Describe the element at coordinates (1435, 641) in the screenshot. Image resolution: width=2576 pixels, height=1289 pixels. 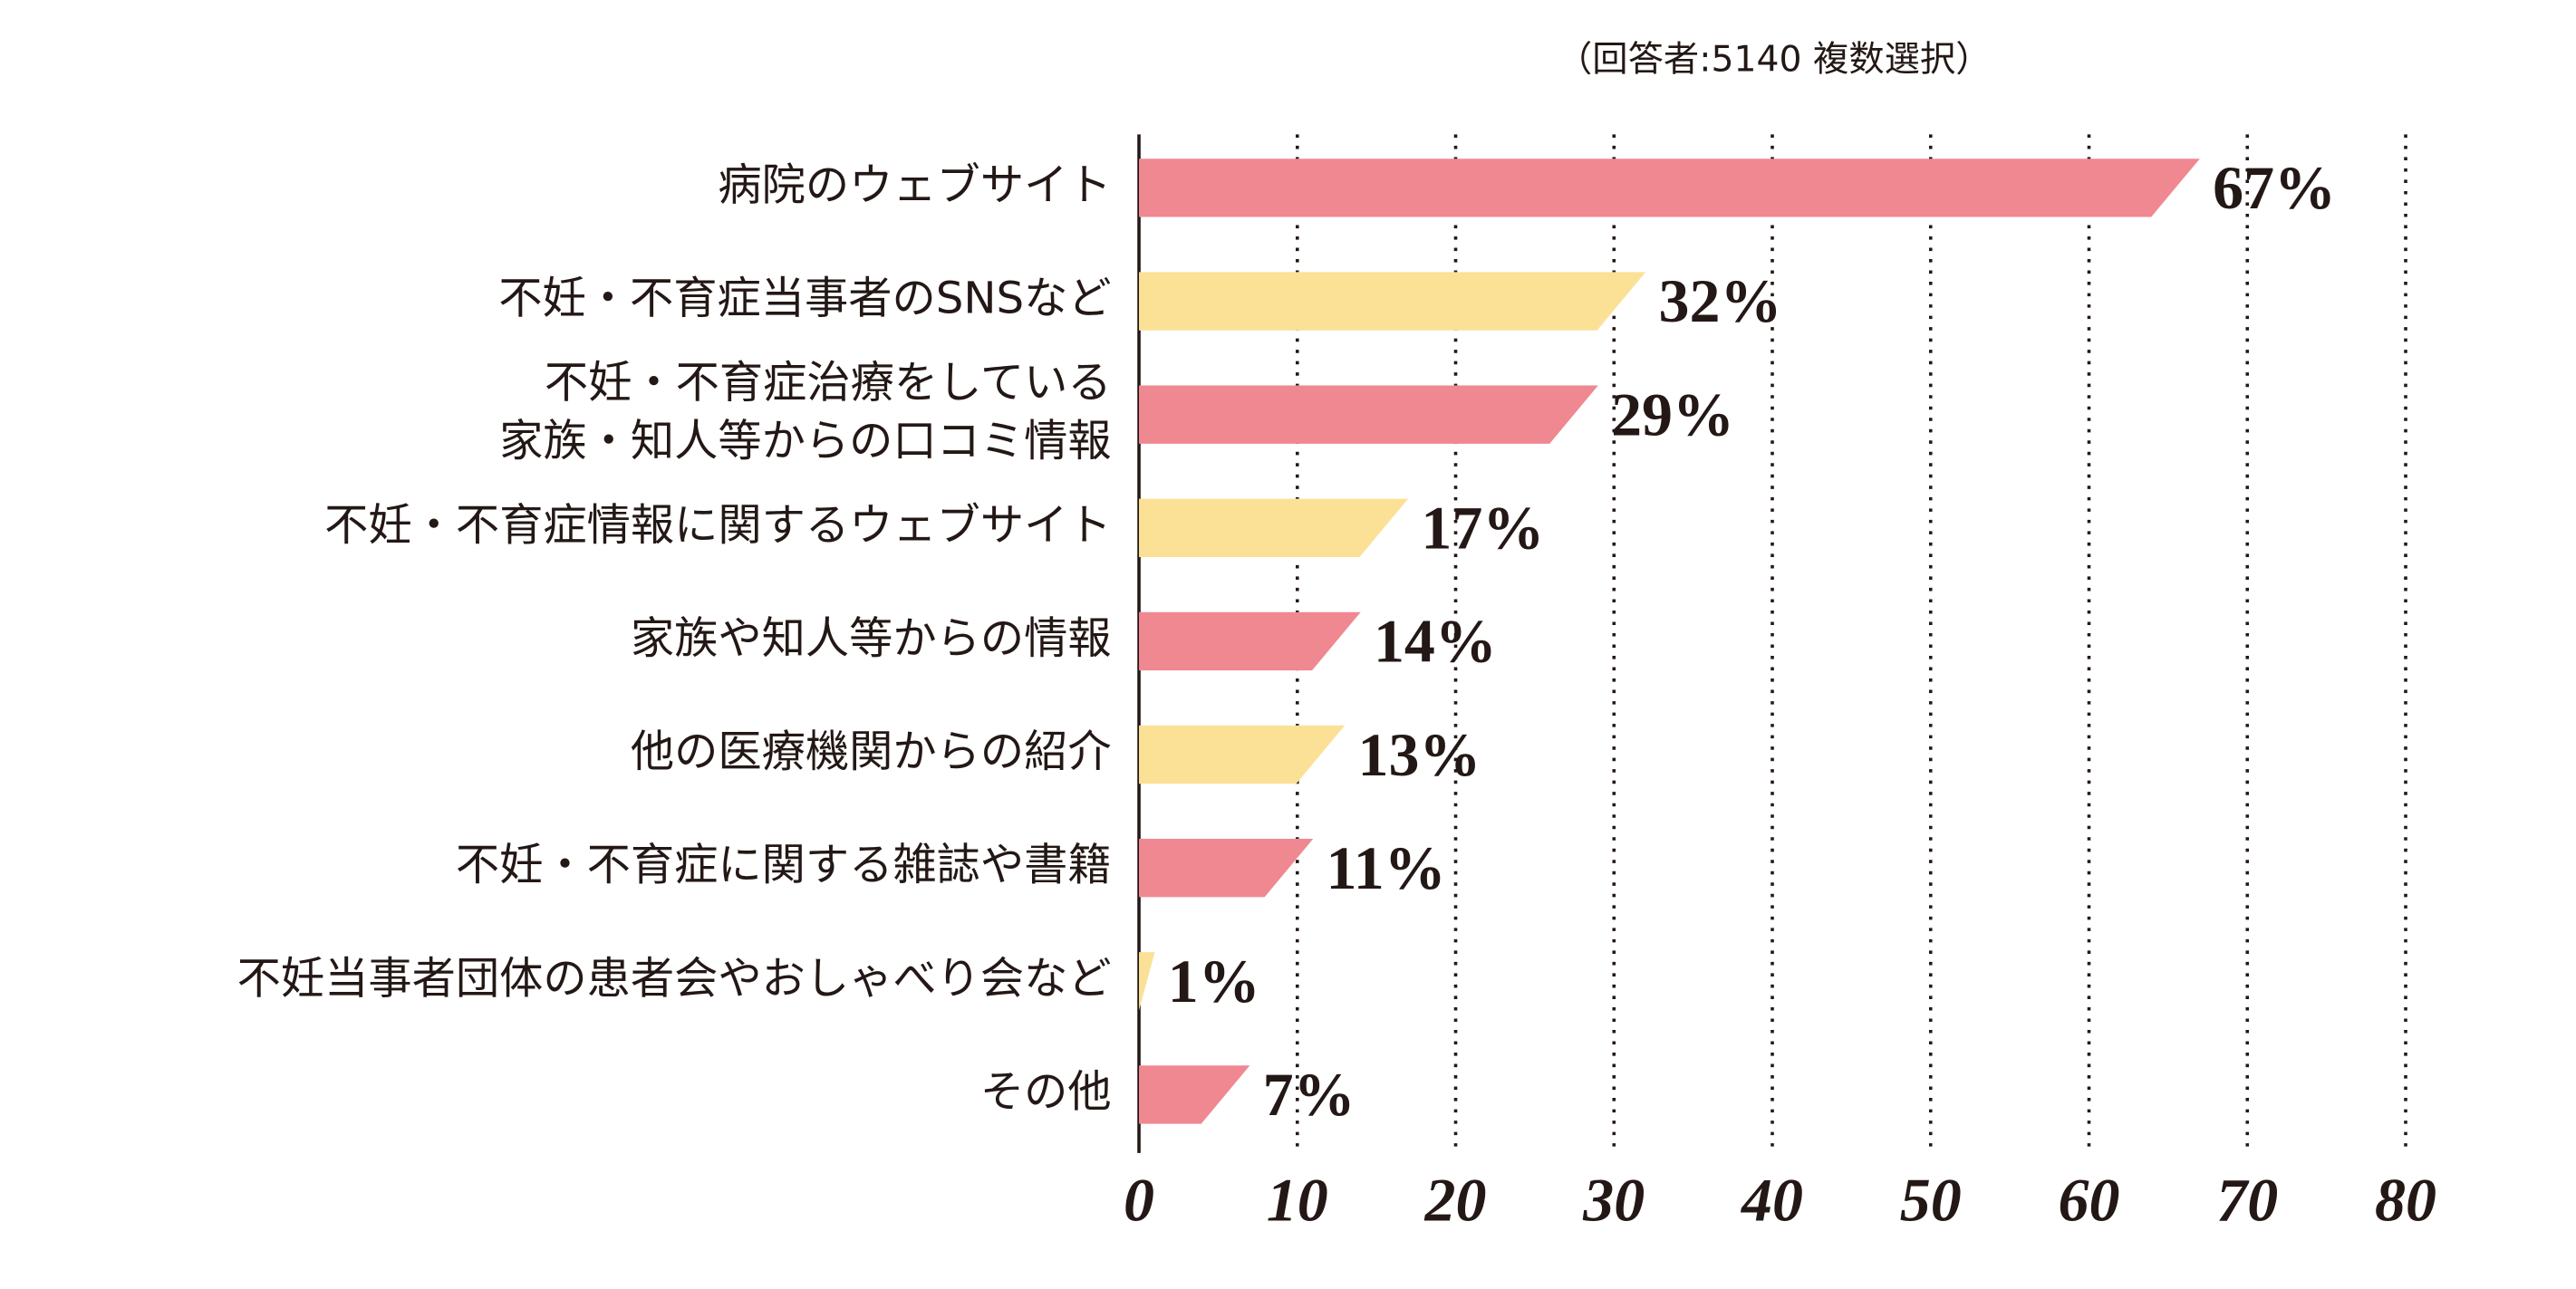
I see `value-label: 14%` at that location.